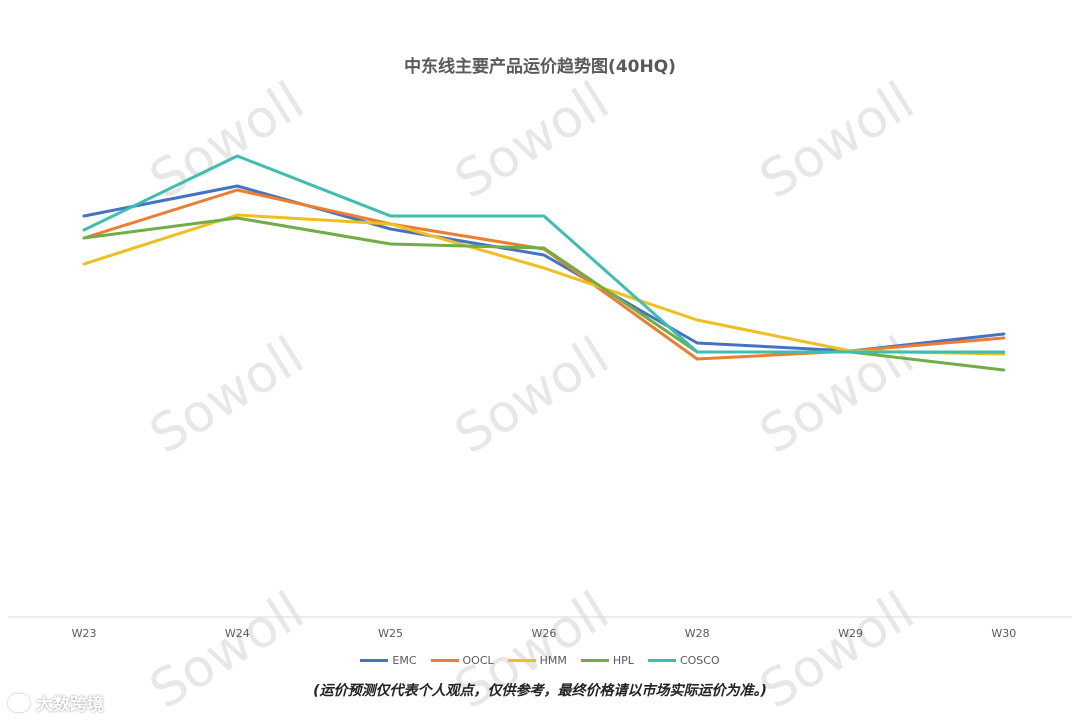 This screenshot has width=1080, height=723. I want to click on disclaimer-text: (运价预测仅代表个人观点，仅供参考，最终价格请以市场实际运价为准。), so click(540, 691).